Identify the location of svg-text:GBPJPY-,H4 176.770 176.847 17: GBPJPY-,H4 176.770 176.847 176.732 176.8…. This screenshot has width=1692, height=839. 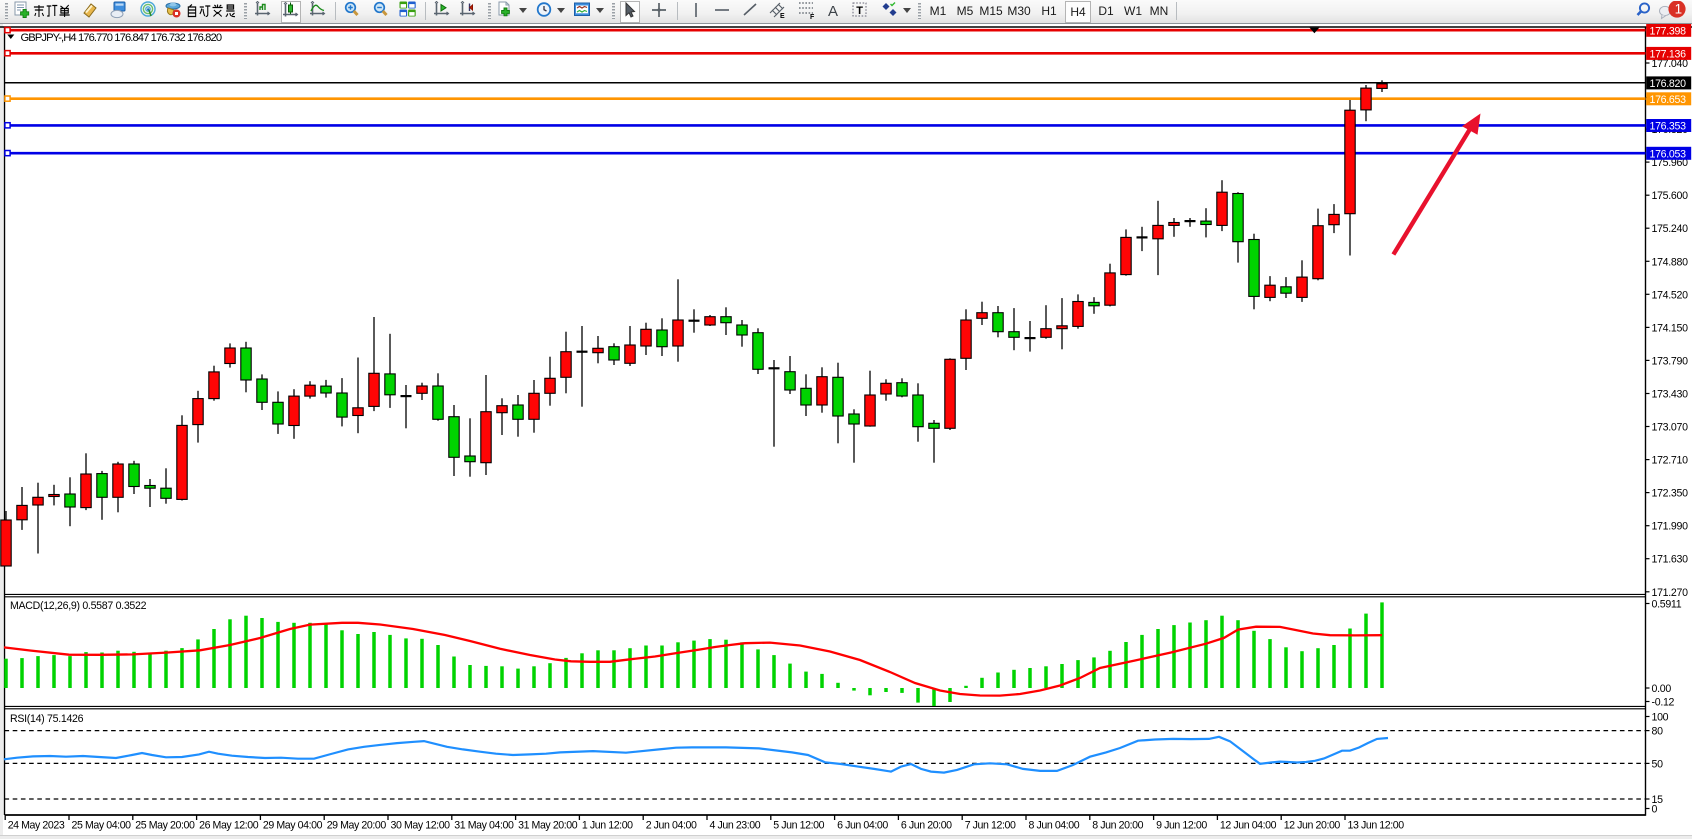
(121, 38).